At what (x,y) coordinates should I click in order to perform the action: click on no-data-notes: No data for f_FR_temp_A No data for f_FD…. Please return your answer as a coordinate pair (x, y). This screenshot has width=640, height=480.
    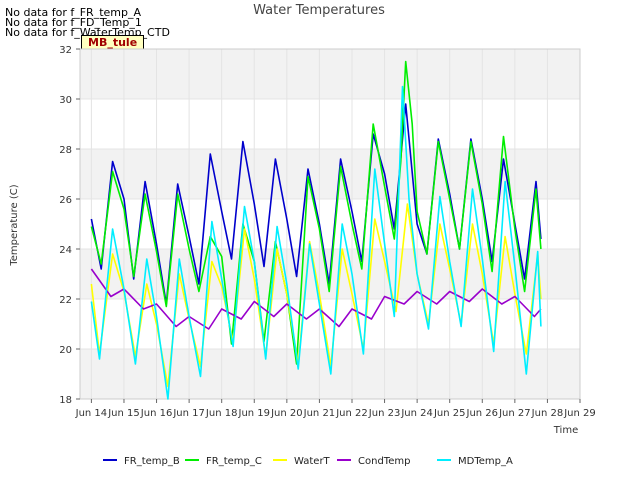
    Looking at the image, I should click on (87, 22).